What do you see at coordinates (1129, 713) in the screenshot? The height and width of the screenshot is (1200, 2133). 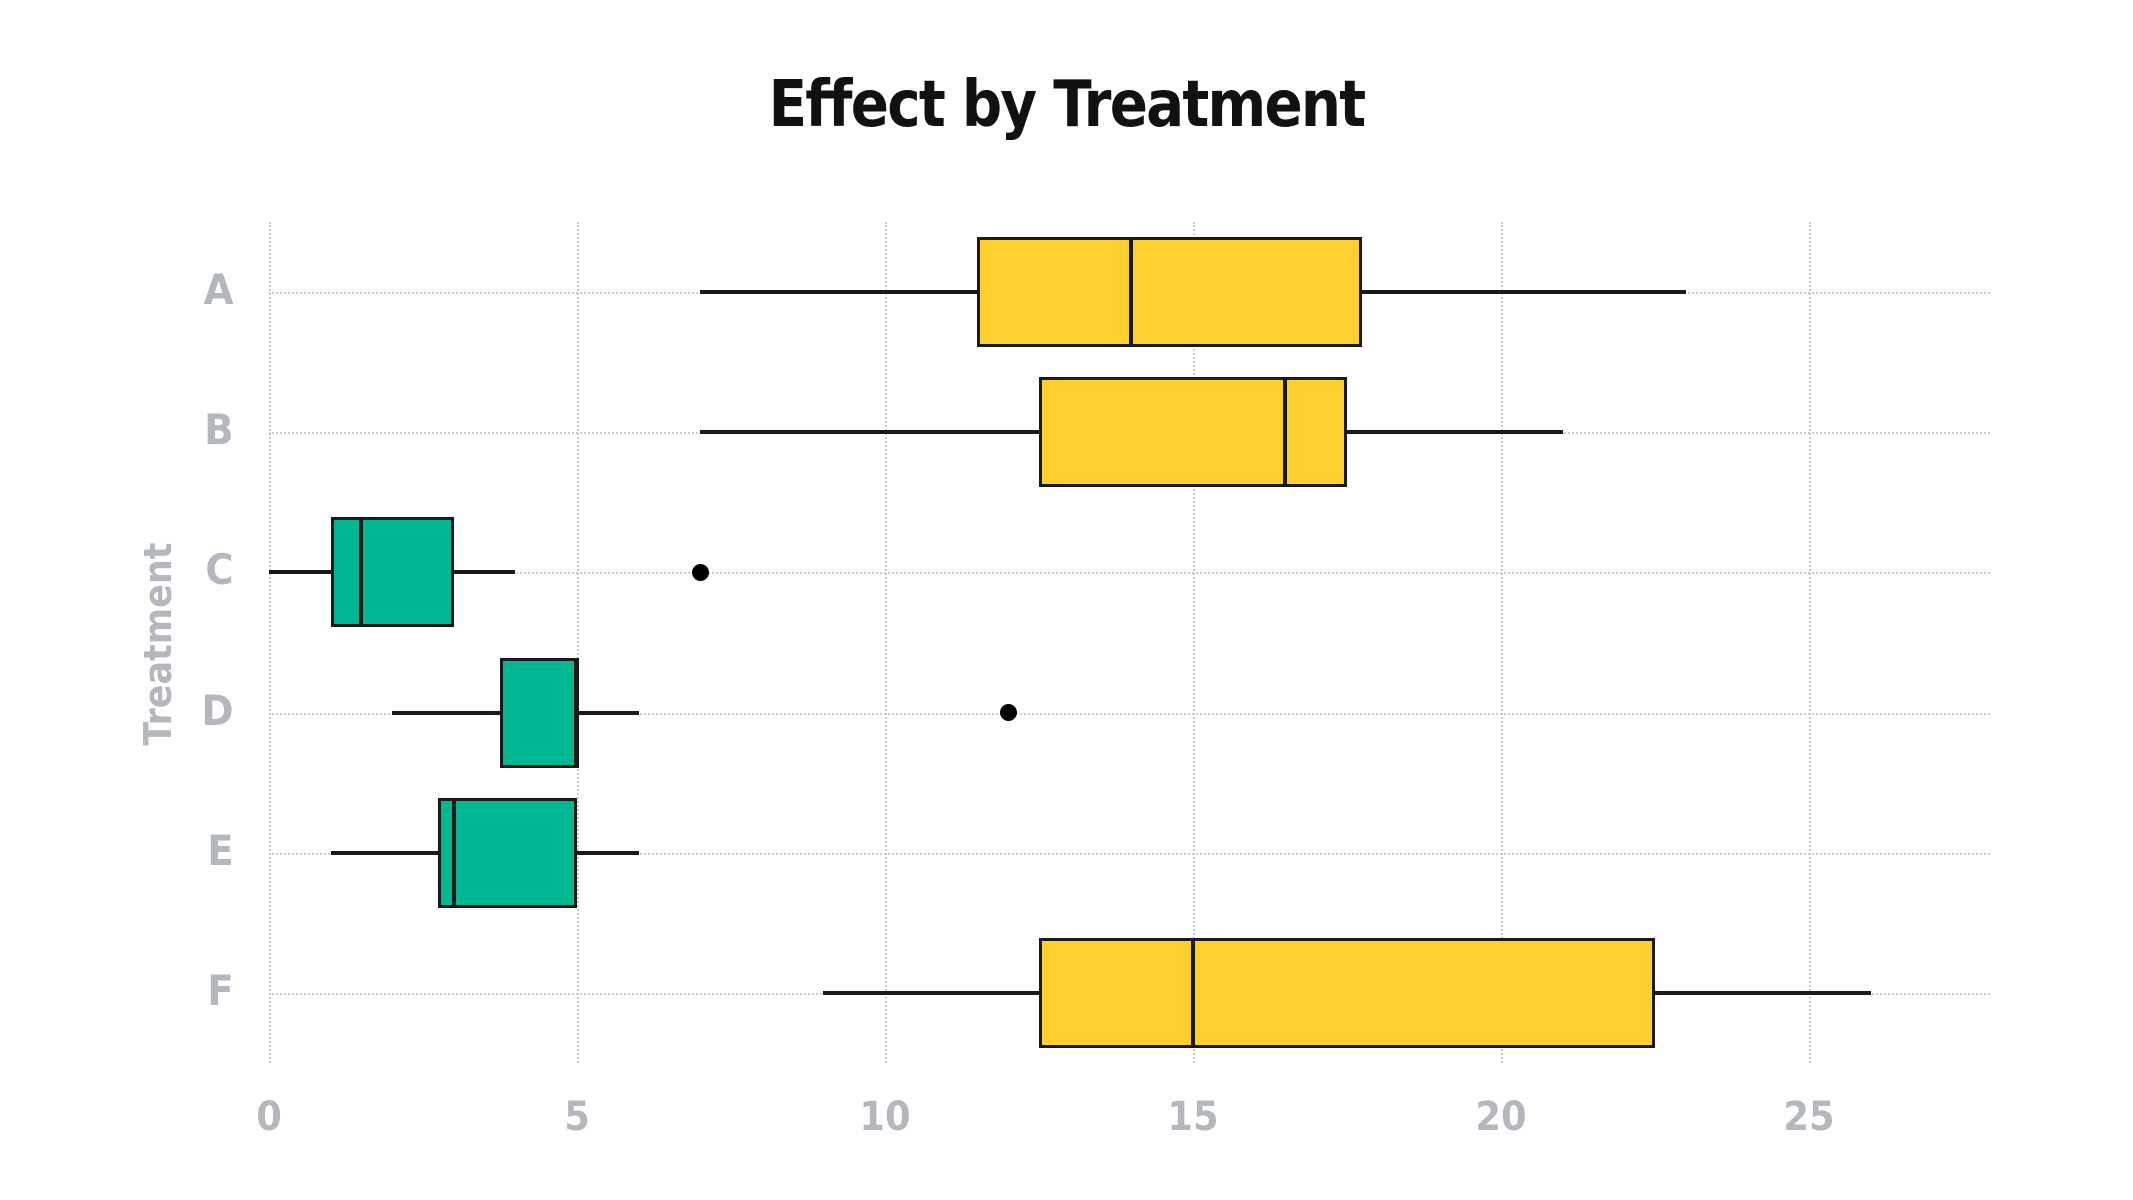 I see `y-gridline-D` at bounding box center [1129, 713].